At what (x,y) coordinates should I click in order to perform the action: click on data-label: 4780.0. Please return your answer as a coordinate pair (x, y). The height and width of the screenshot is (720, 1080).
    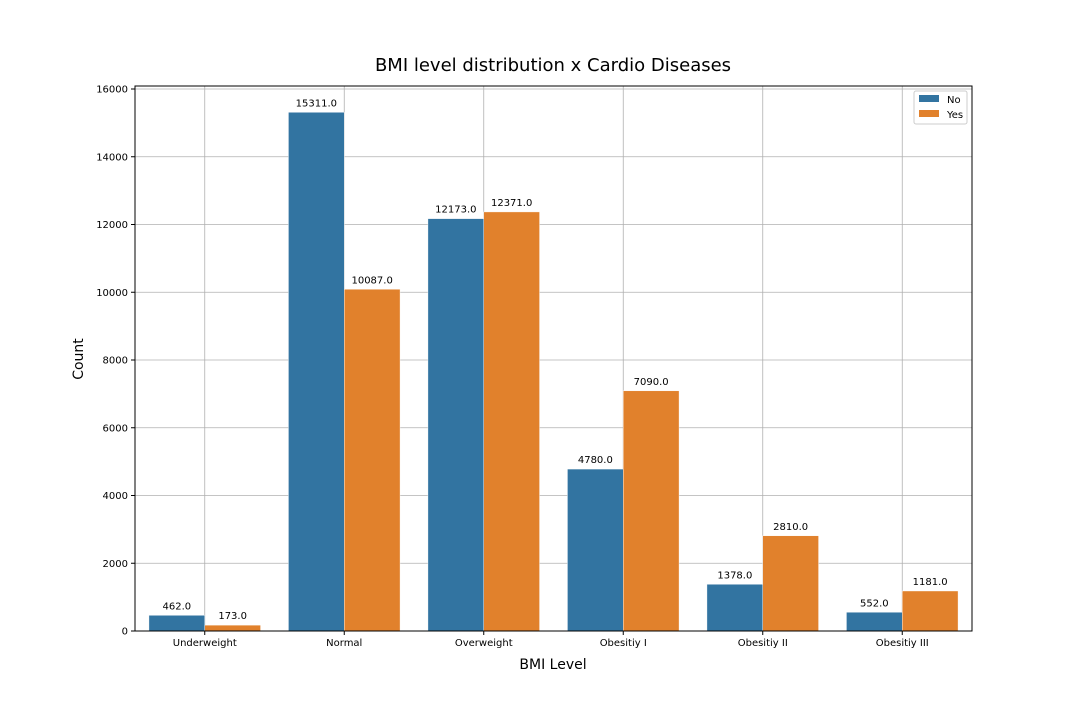
    Looking at the image, I should click on (595, 460).